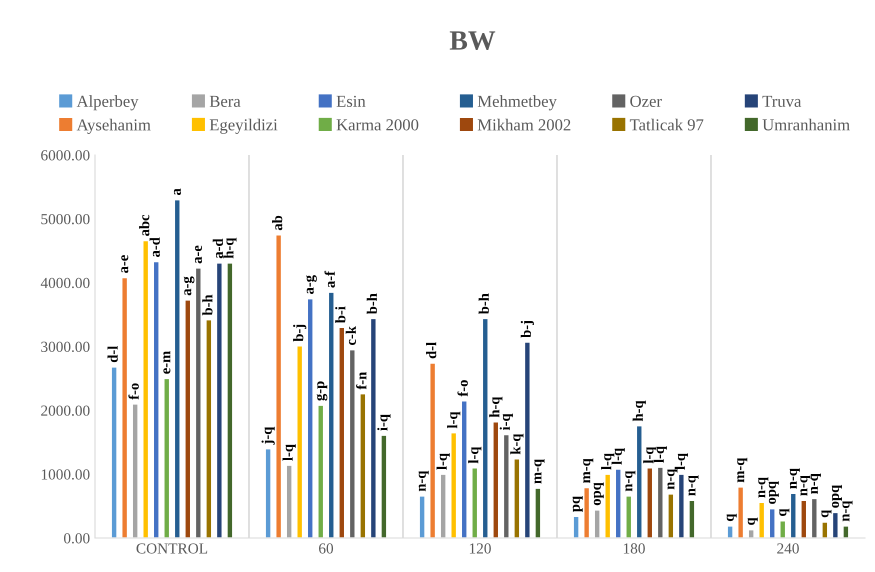 This screenshot has height=572, width=875. I want to click on data-label: b-j, so click(527, 329).